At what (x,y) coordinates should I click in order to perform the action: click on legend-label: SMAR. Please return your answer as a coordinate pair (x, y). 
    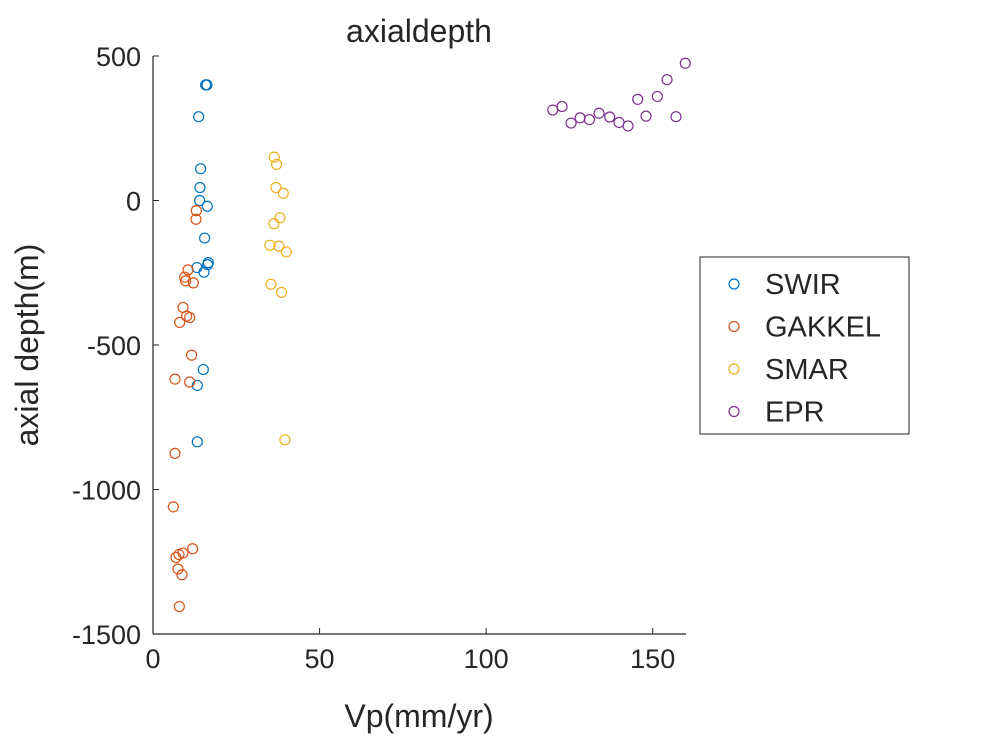
    Looking at the image, I should click on (807, 370).